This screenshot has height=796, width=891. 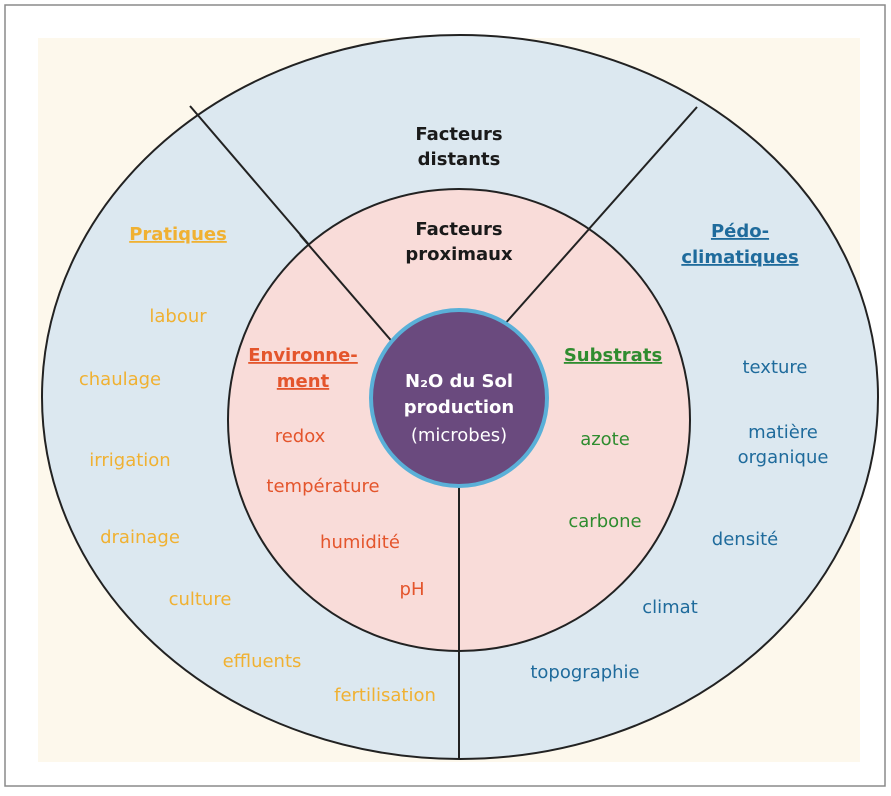 I want to click on factor: redox, so click(x=300, y=436).